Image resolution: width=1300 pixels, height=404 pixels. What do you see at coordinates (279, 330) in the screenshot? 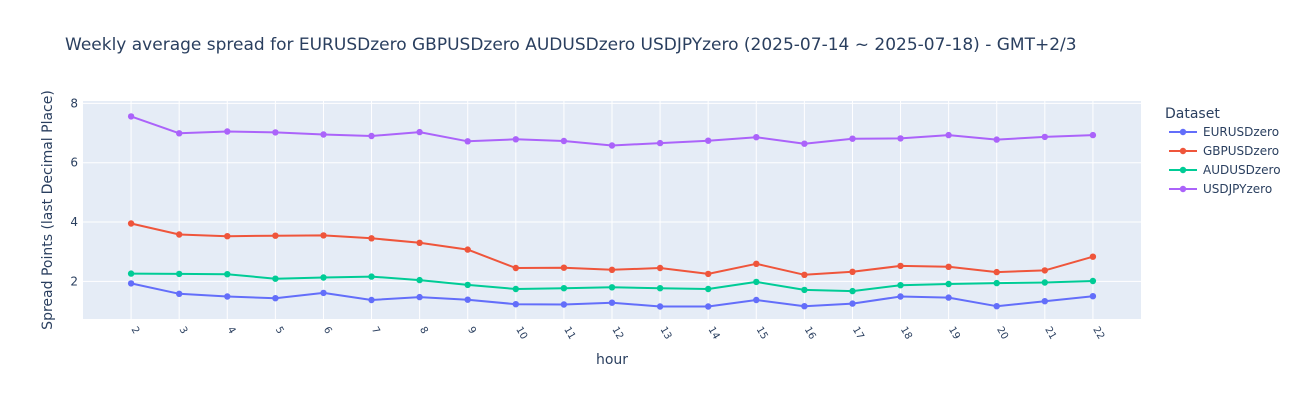
I see `x-tick-label: 5` at bounding box center [279, 330].